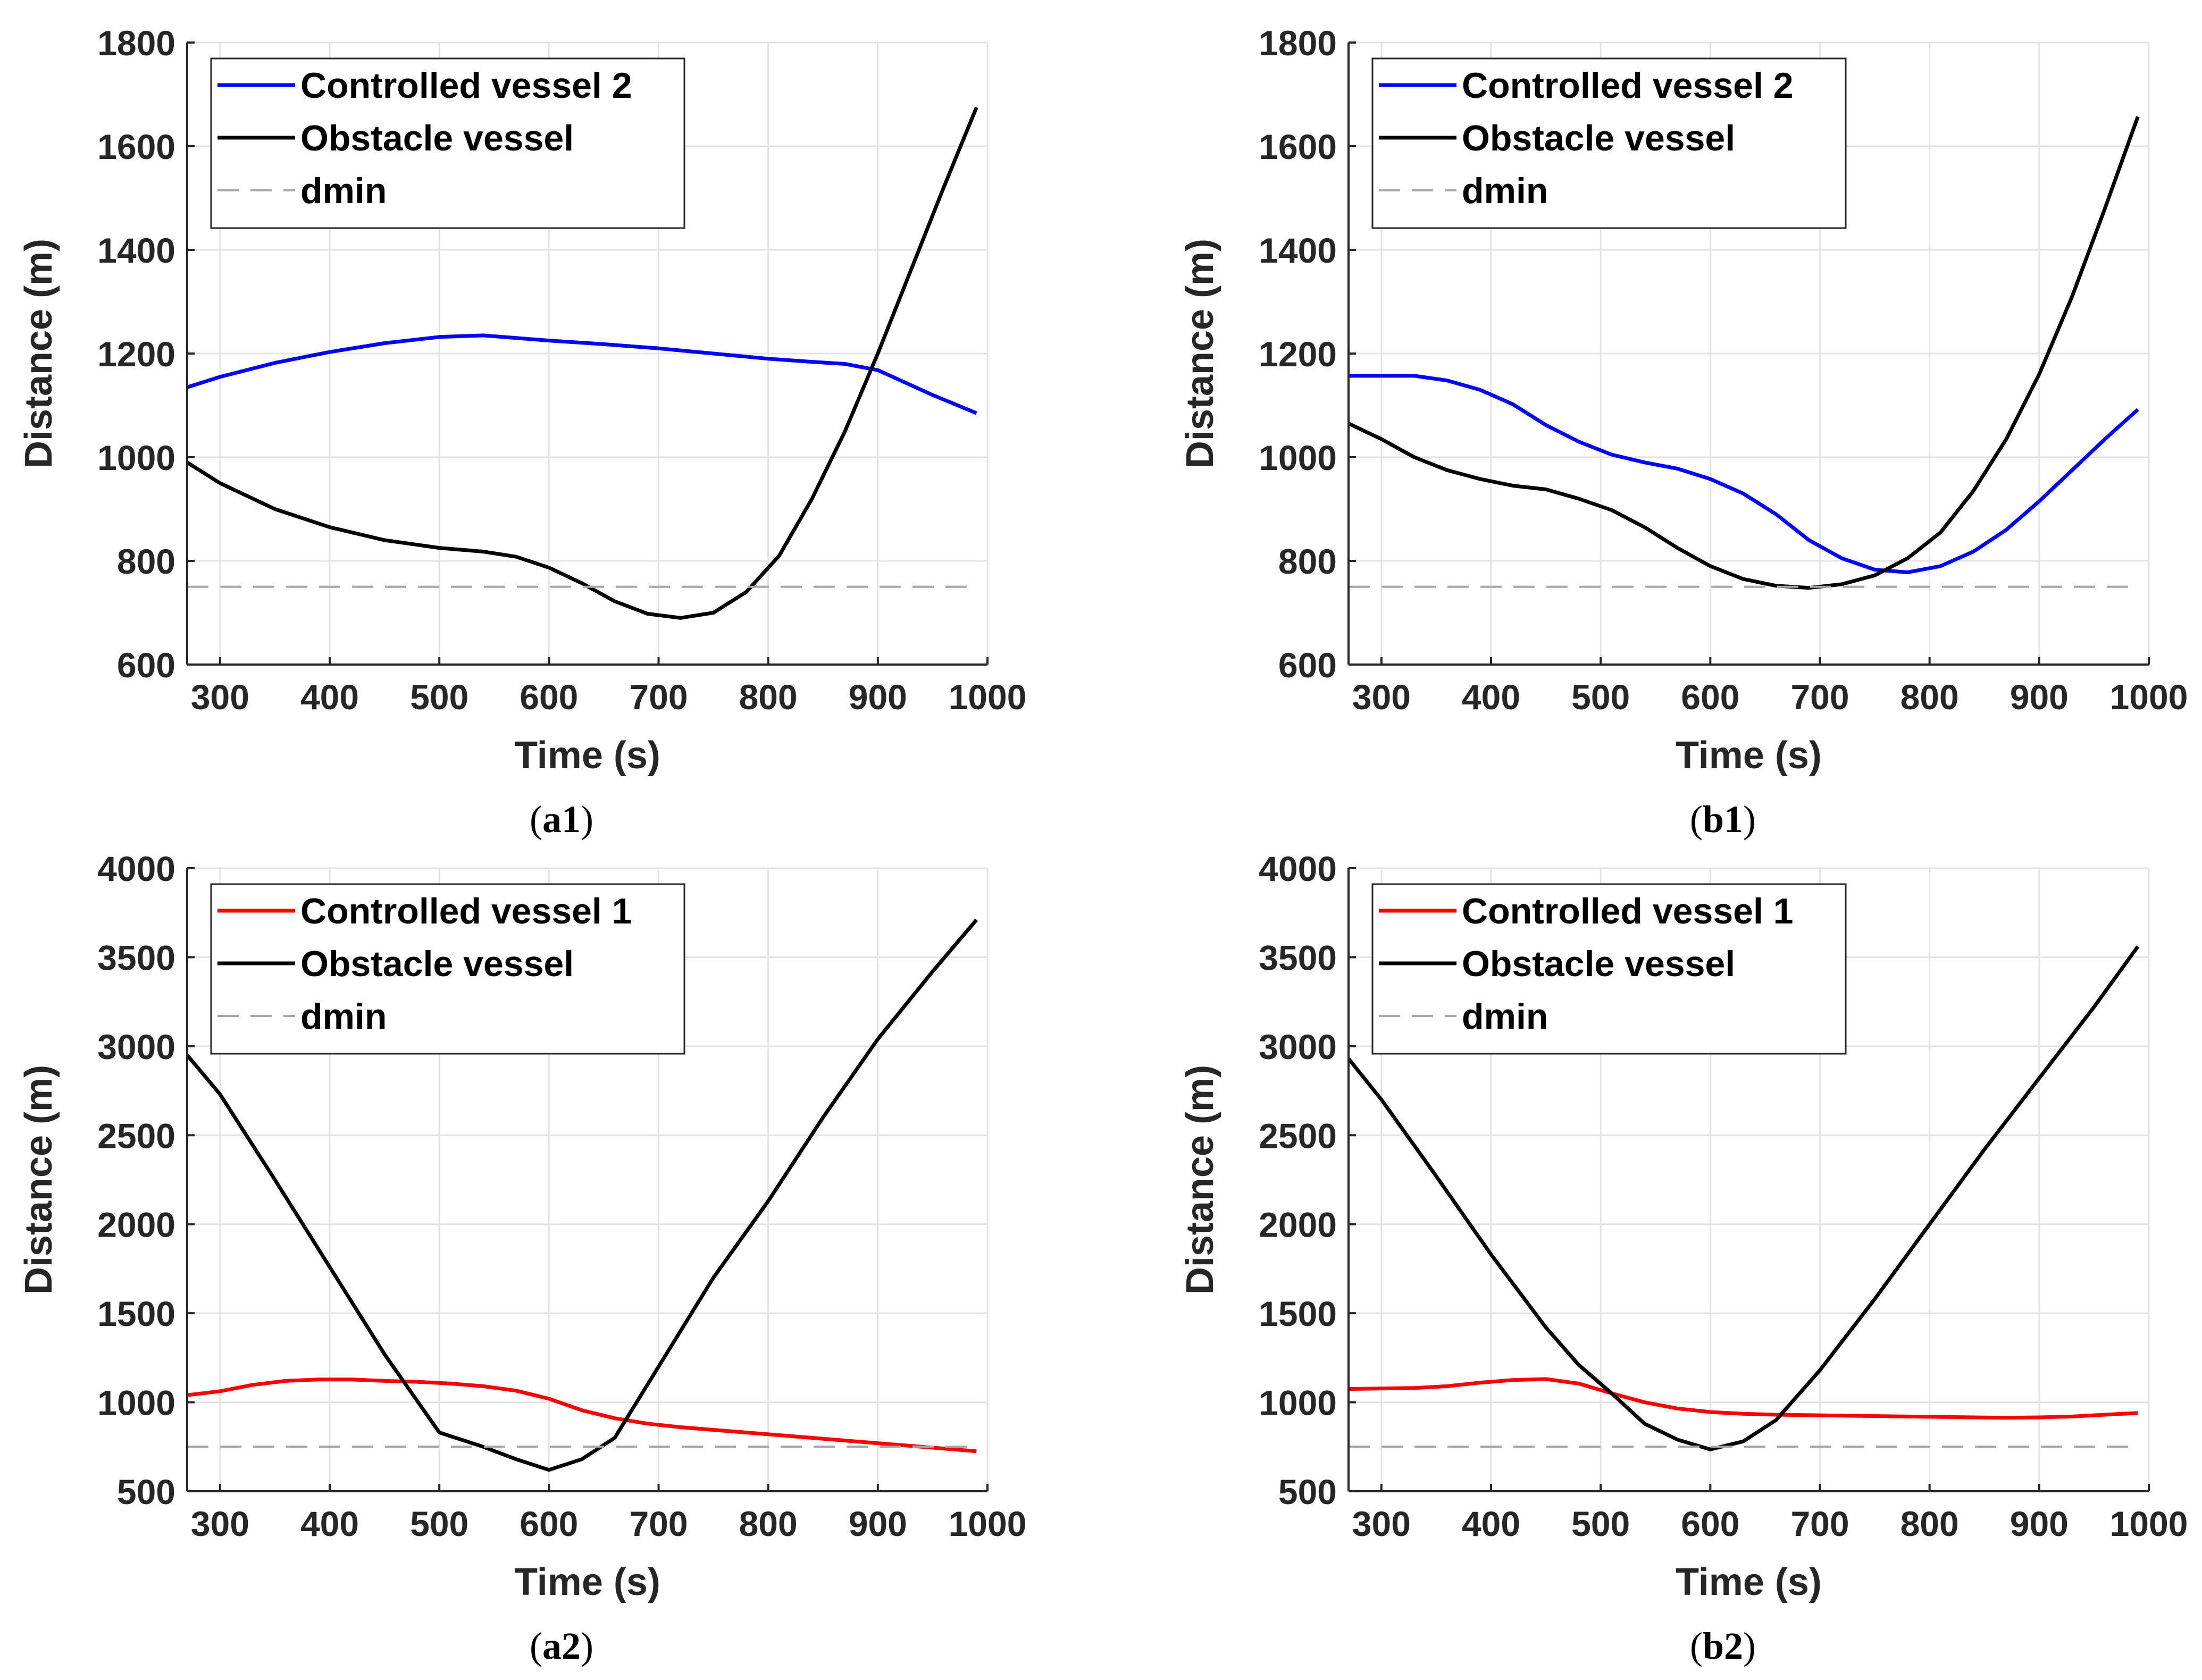 This screenshot has width=2202, height=1680. I want to click on caption-label: a1, so click(561, 819).